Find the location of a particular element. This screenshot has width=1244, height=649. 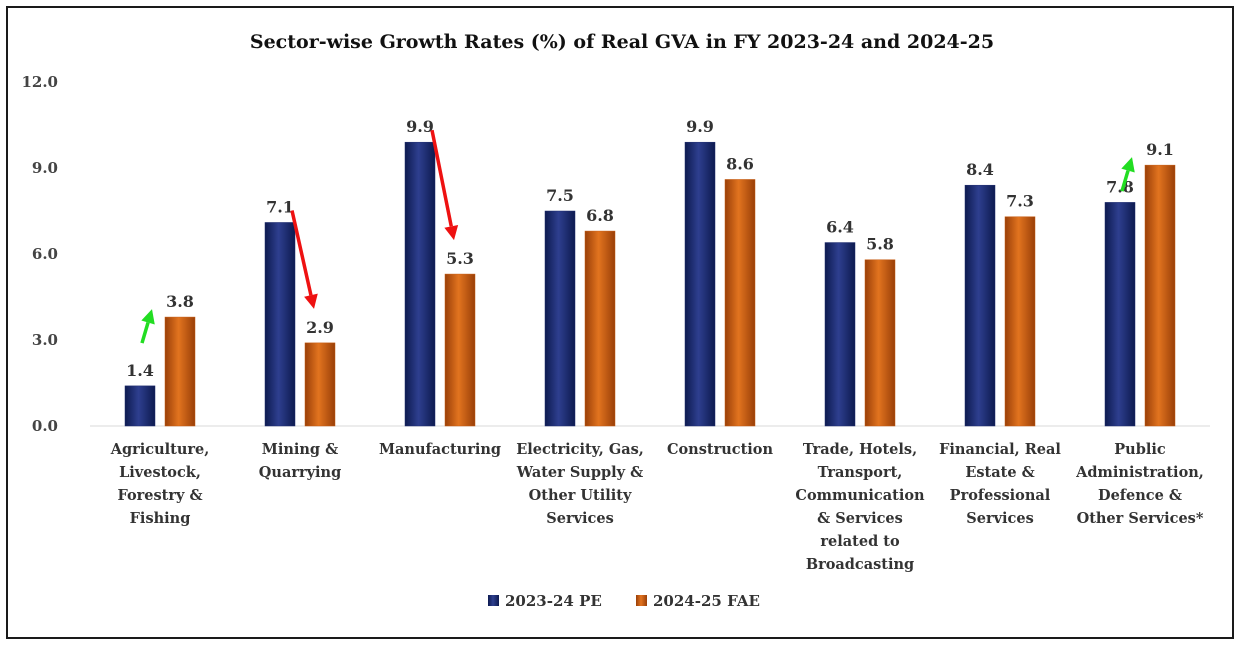

legend-label: 2023-24 PE is located at coordinates (553, 601).